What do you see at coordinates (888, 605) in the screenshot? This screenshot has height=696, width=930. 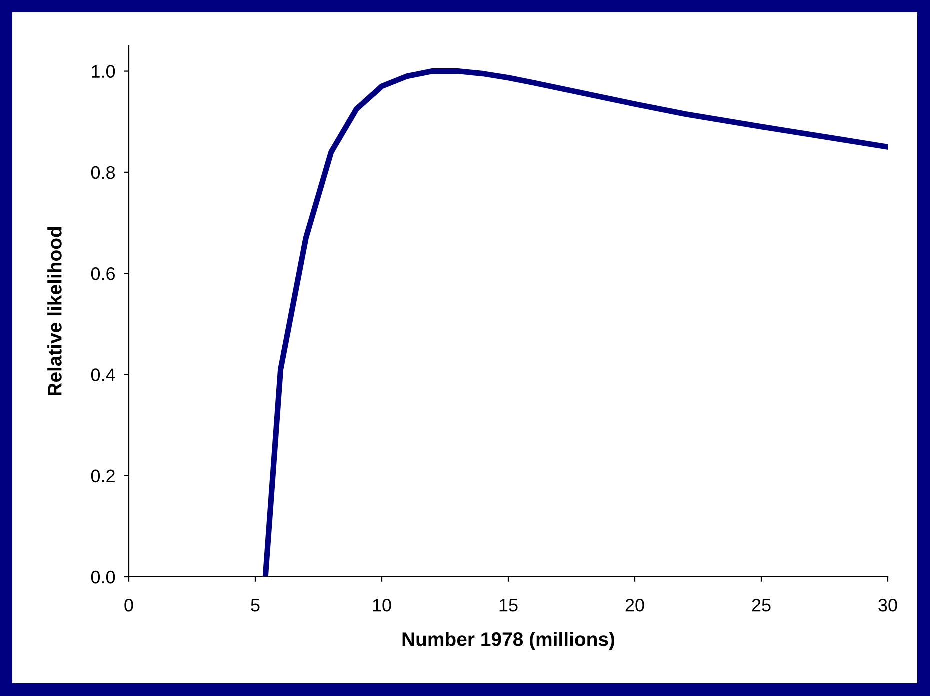 I see `x-tick-label: 30` at bounding box center [888, 605].